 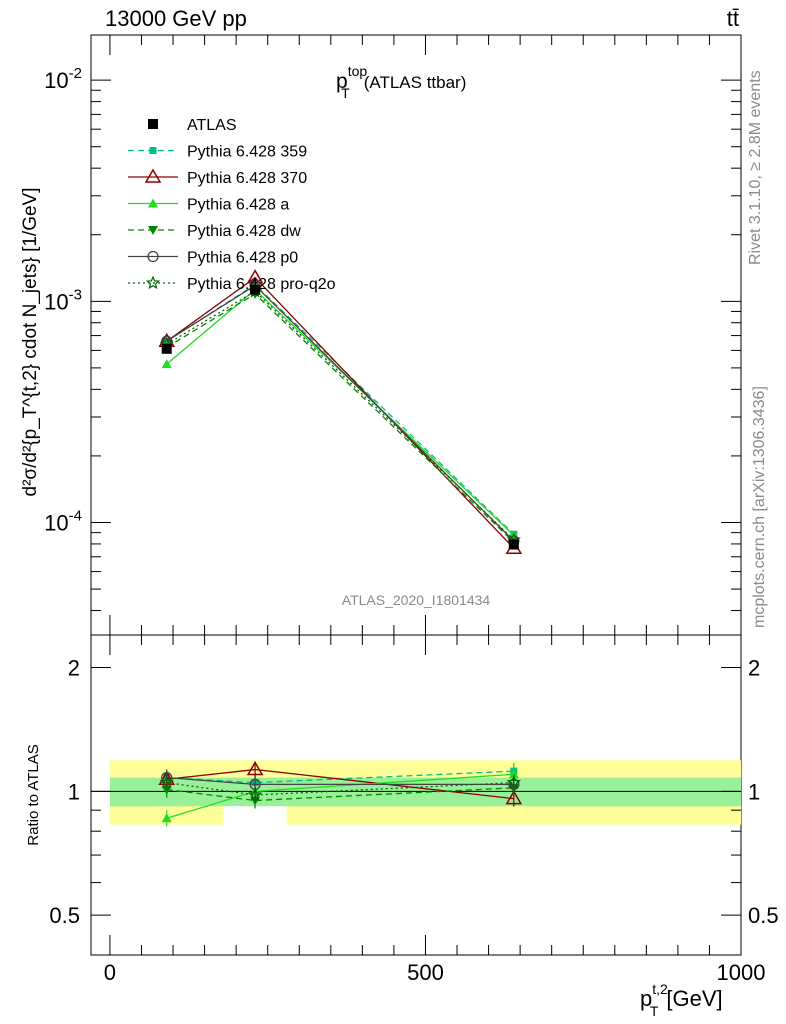 What do you see at coordinates (342, 81) in the screenshot?
I see `plot-title-main: p` at bounding box center [342, 81].